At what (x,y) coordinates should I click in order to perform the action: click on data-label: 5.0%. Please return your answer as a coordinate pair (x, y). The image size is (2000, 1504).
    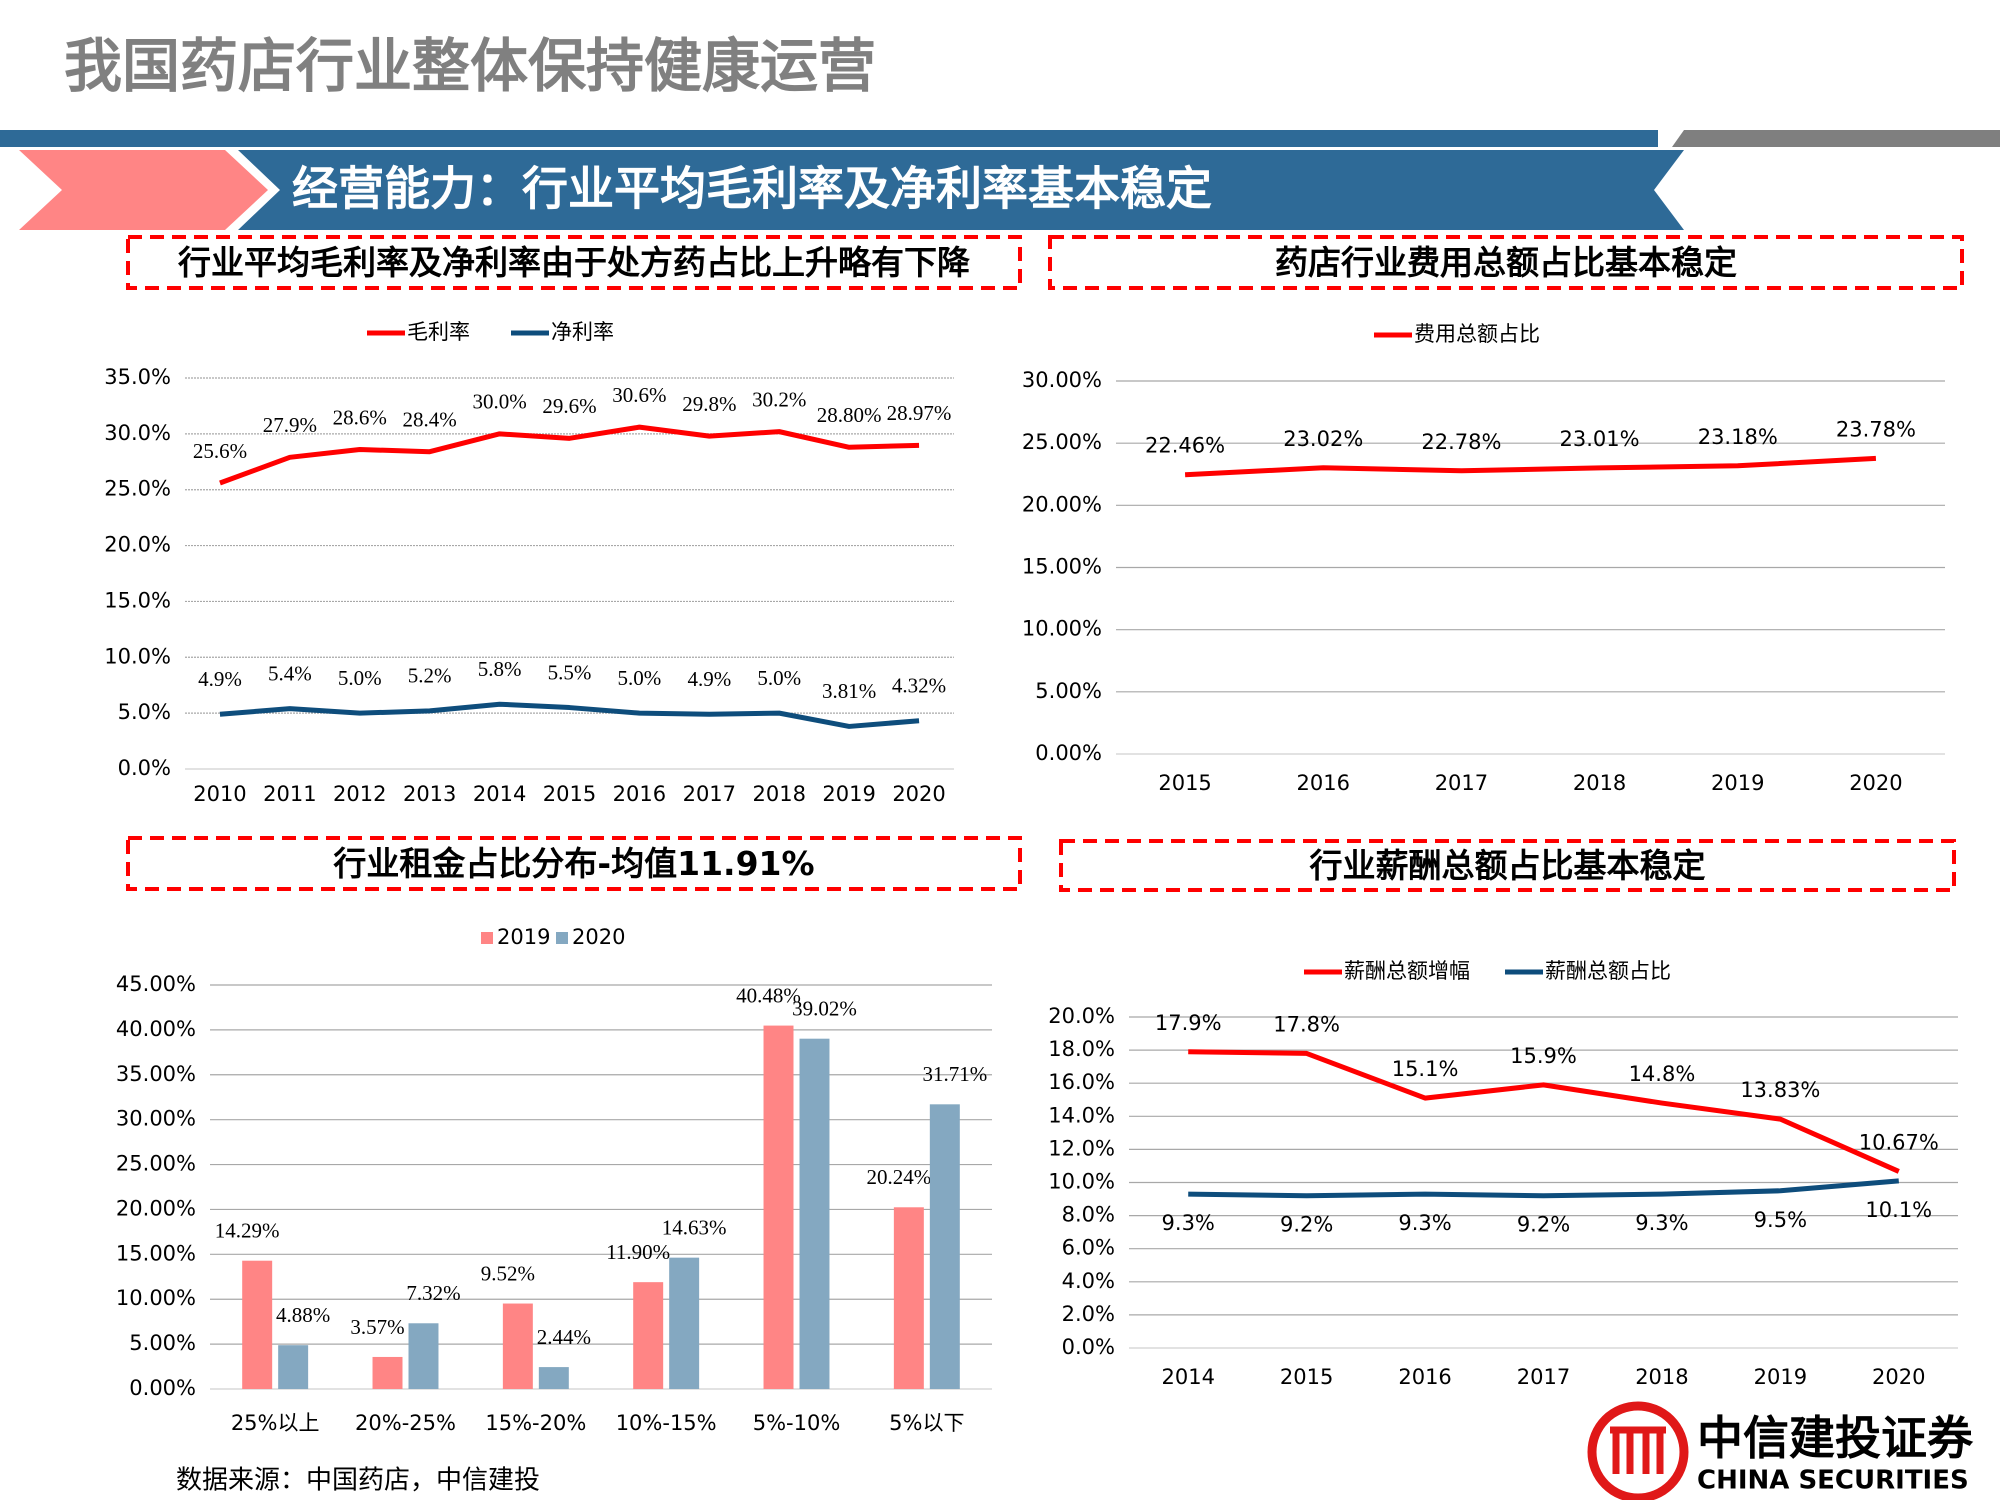
    Looking at the image, I should click on (640, 678).